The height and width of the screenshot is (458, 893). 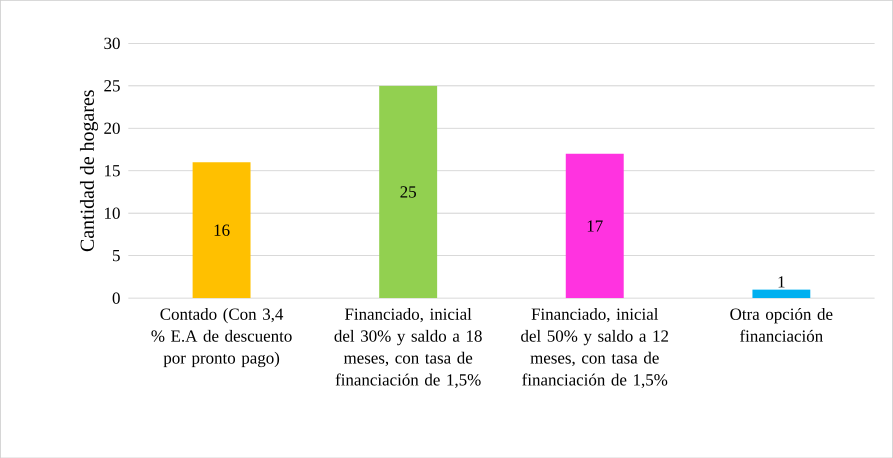 I want to click on x-tick-label: Financiado, inicial del 50% y saldo a 12 meses, con tasa de financiación de 1,5%, so click(x=594, y=348).